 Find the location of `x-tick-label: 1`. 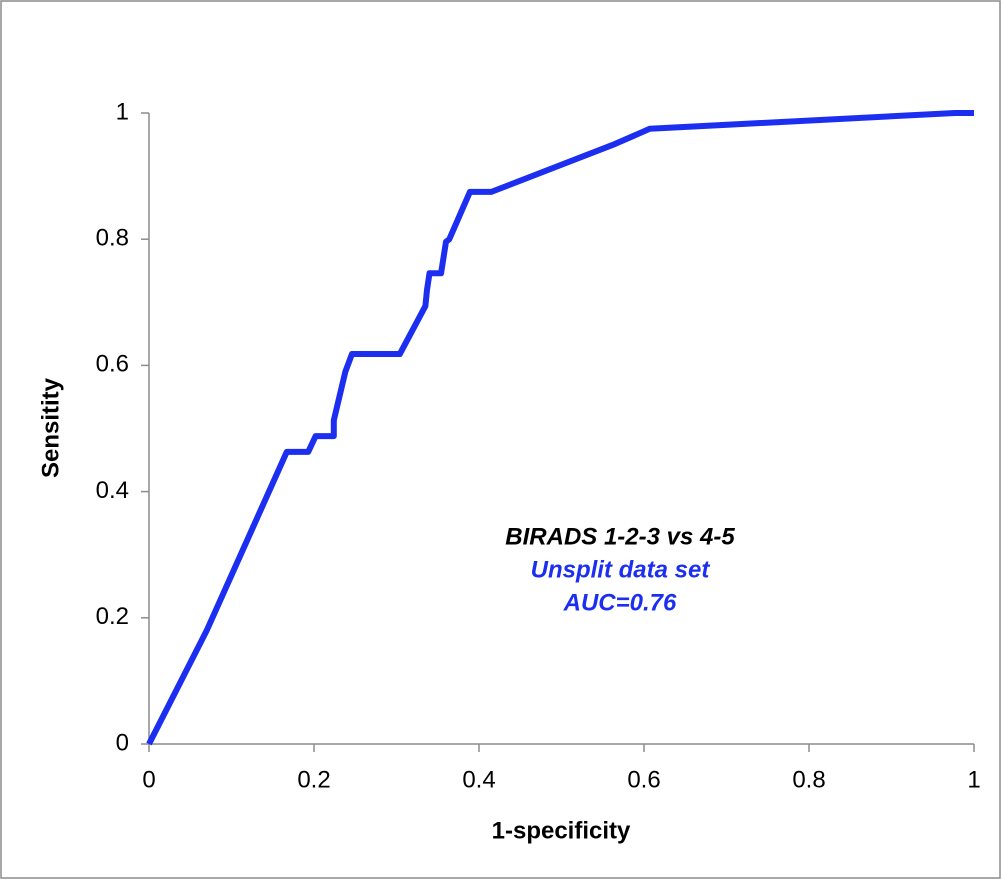

x-tick-label: 1 is located at coordinates (973, 779).